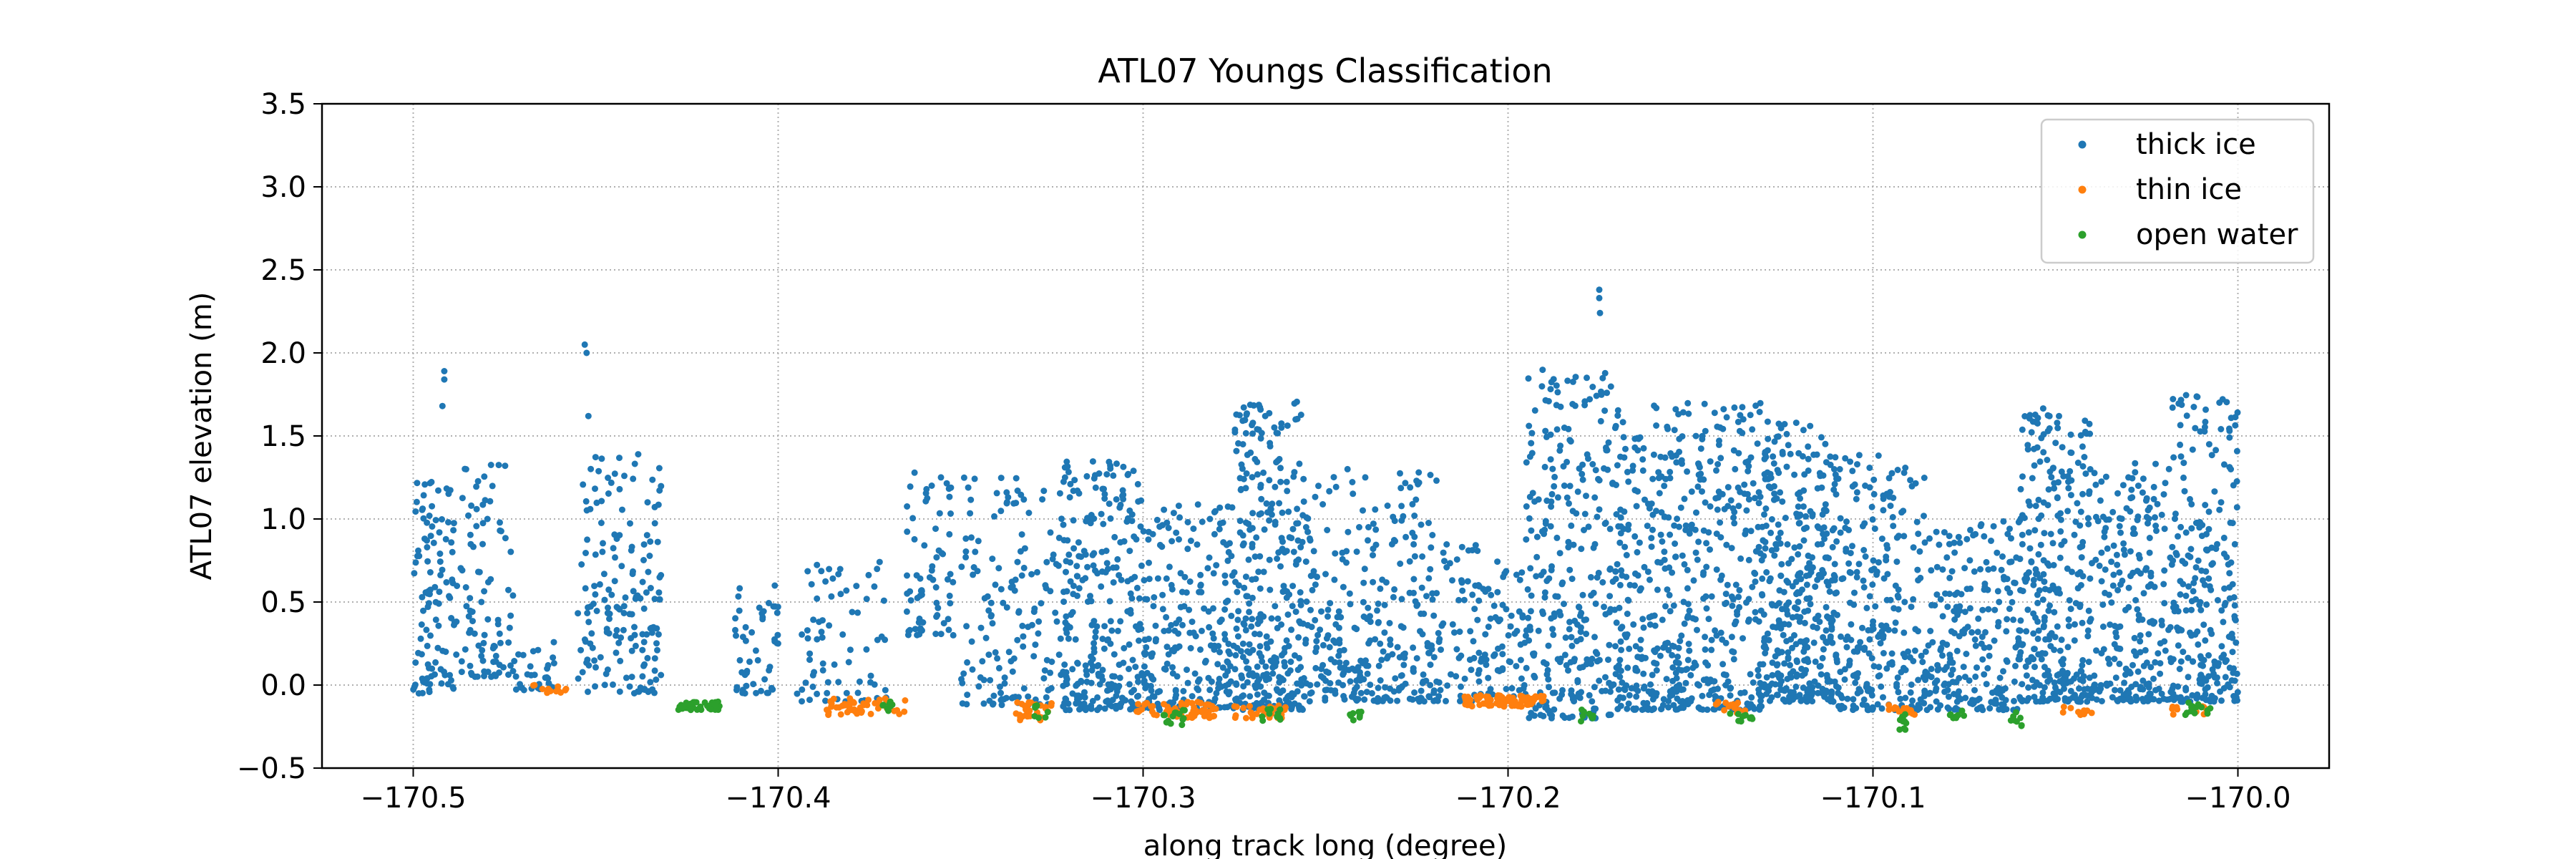 The height and width of the screenshot is (859, 2576). Describe the element at coordinates (1733, 704) in the screenshot. I see `thin-ice-point` at that location.